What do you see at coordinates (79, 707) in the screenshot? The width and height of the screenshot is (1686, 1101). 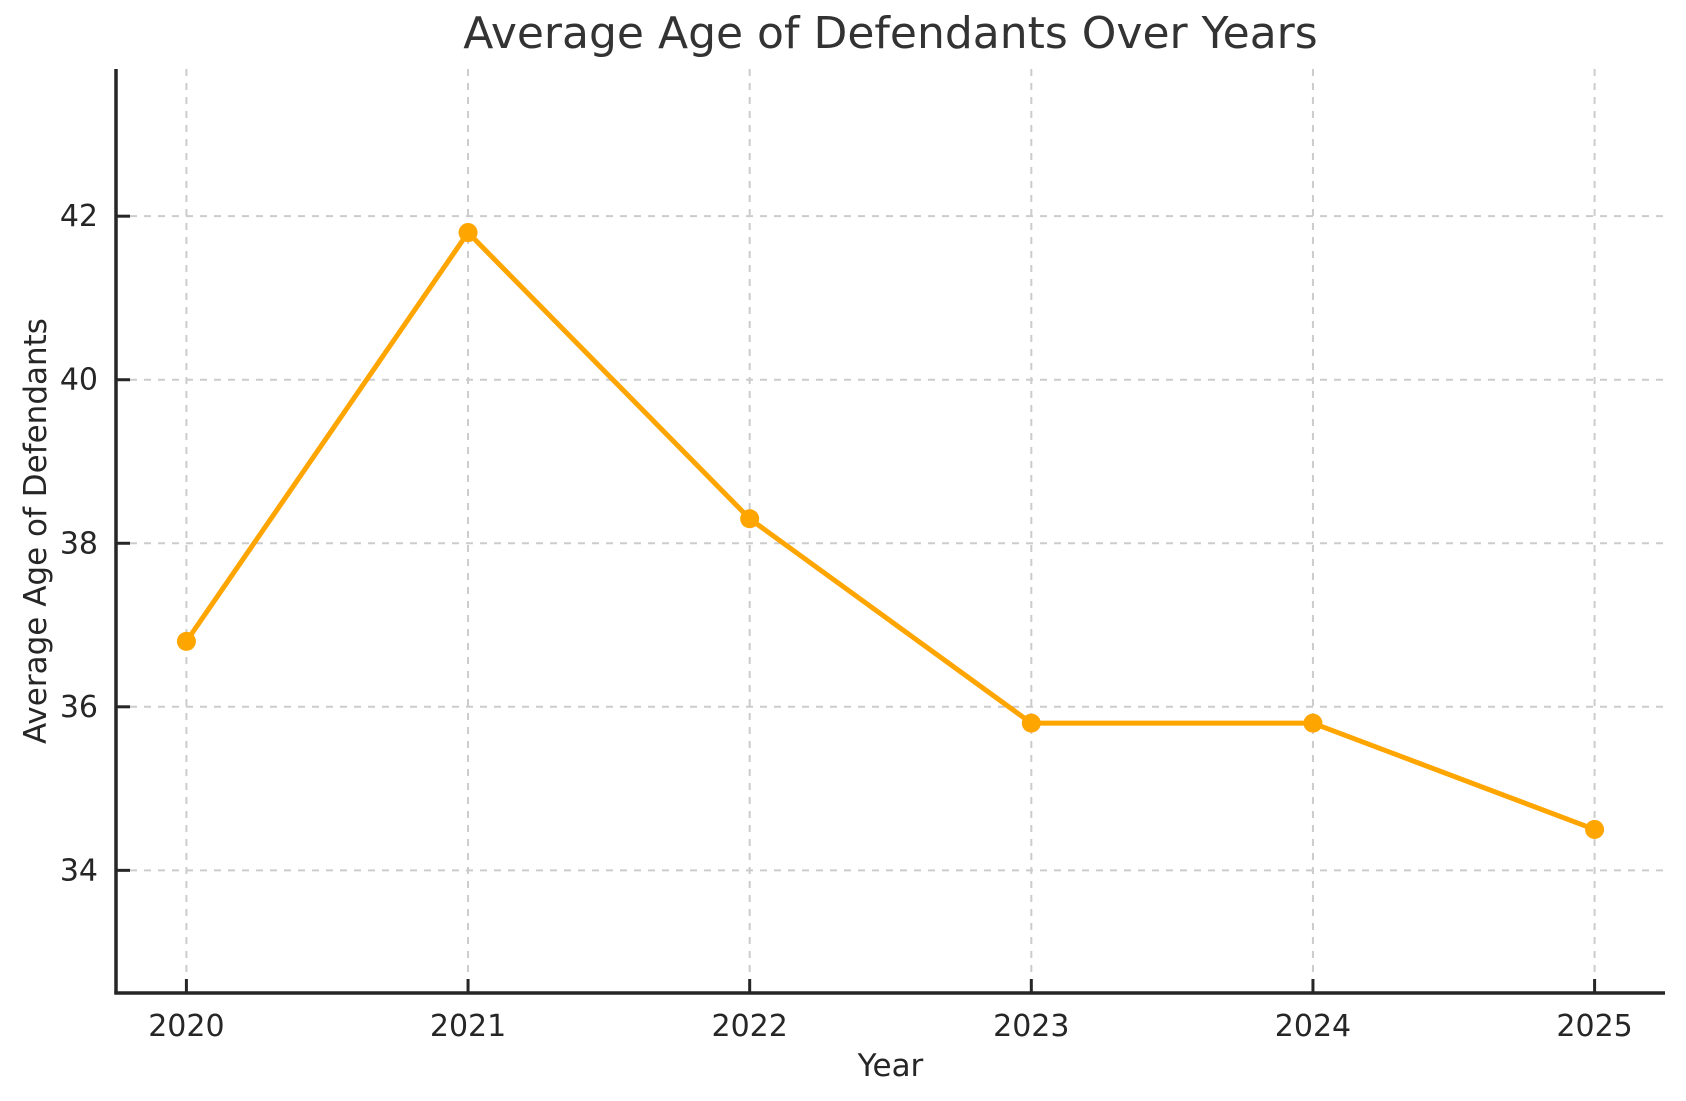 I see `y-tick-label: 36` at bounding box center [79, 707].